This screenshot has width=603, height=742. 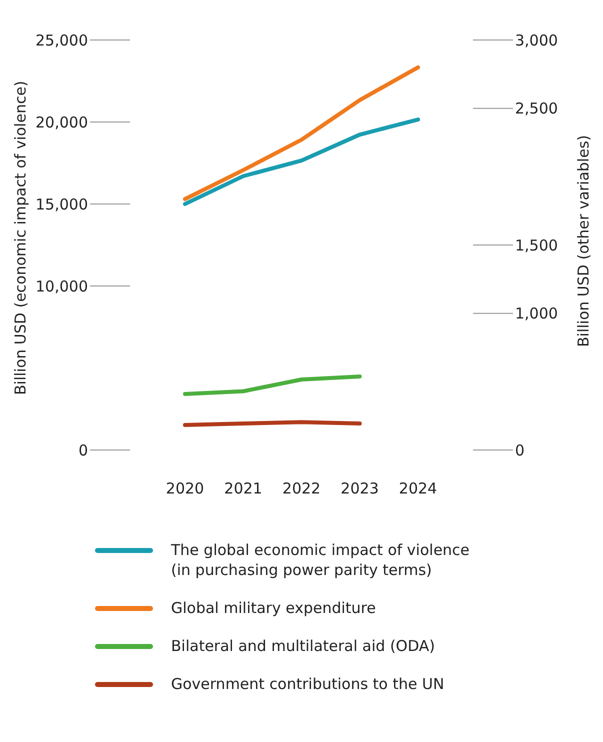 What do you see at coordinates (536, 313) in the screenshot?
I see `y2-tick-label: 1,000` at bounding box center [536, 313].